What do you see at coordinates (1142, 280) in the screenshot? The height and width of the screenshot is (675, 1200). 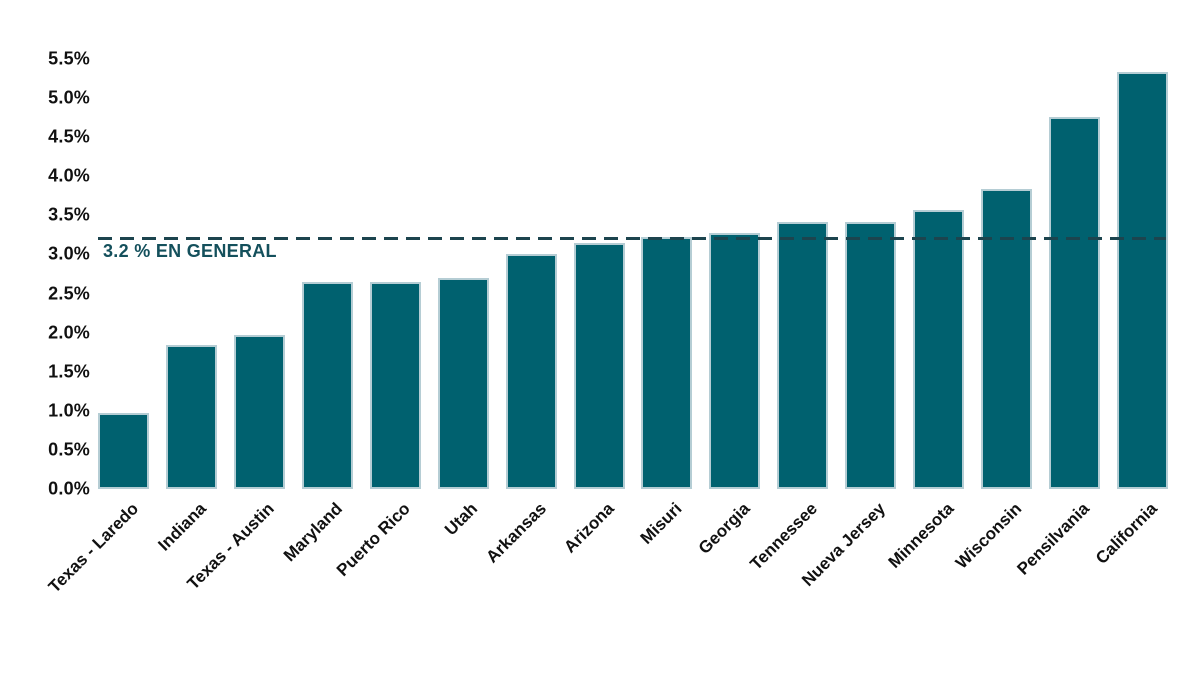 I see `bar-california` at bounding box center [1142, 280].